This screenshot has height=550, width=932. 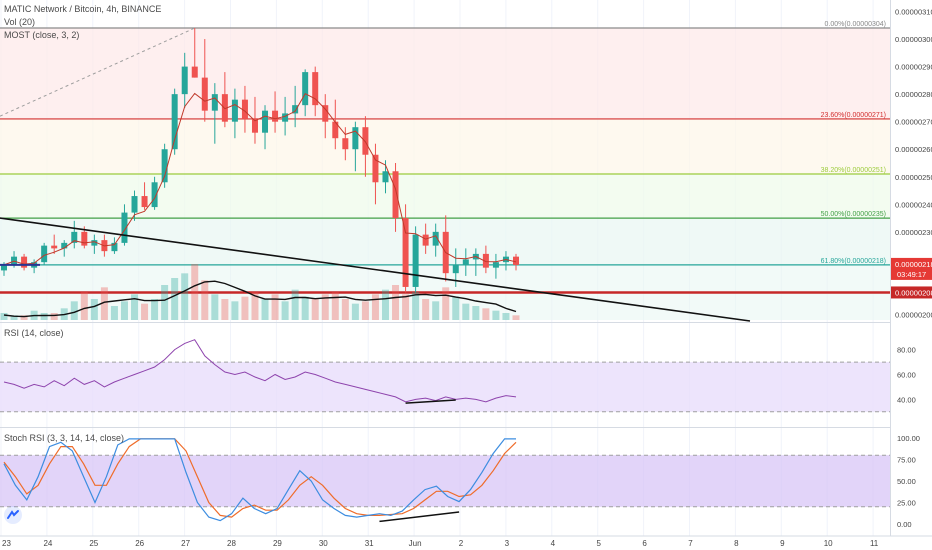 What do you see at coordinates (445, 322) in the screenshot?
I see `pane-divider-rsi` at bounding box center [445, 322].